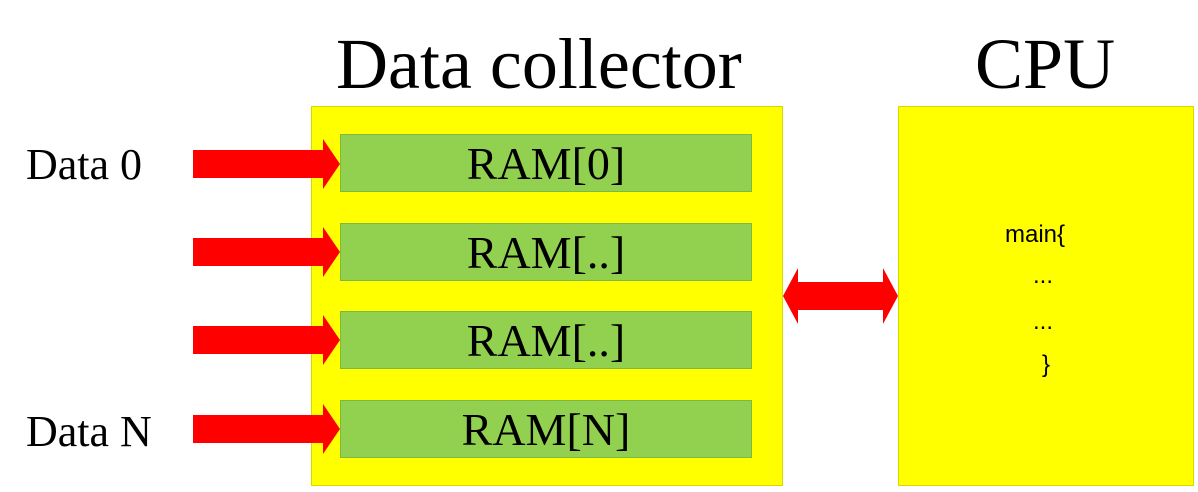 Image resolution: width=1198 pixels, height=492 pixels. What do you see at coordinates (546, 340) in the screenshot?
I see `ram-slot-2: RAM[..]` at bounding box center [546, 340].